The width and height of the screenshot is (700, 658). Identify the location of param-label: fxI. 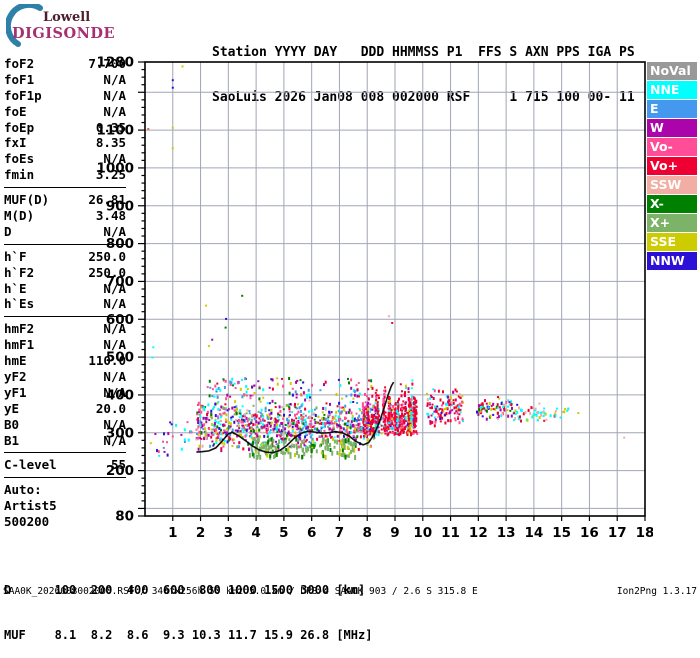
(15, 143).